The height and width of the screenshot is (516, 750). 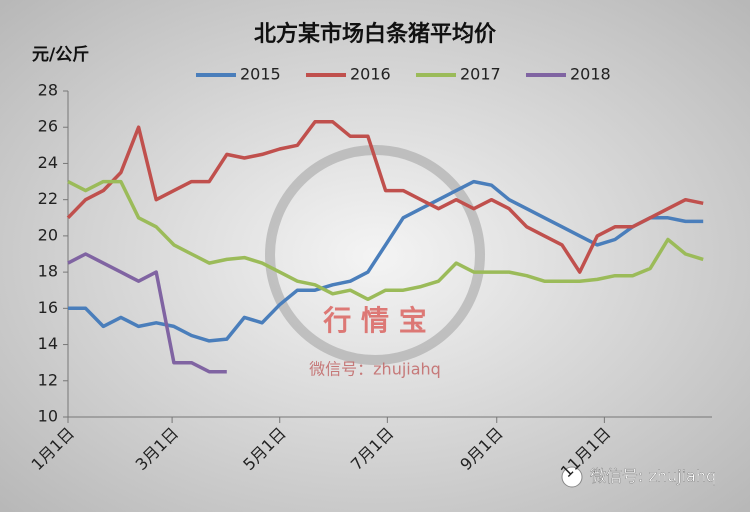 What do you see at coordinates (60, 55) in the screenshot?
I see `y-axis-label: 元/公斤` at bounding box center [60, 55].